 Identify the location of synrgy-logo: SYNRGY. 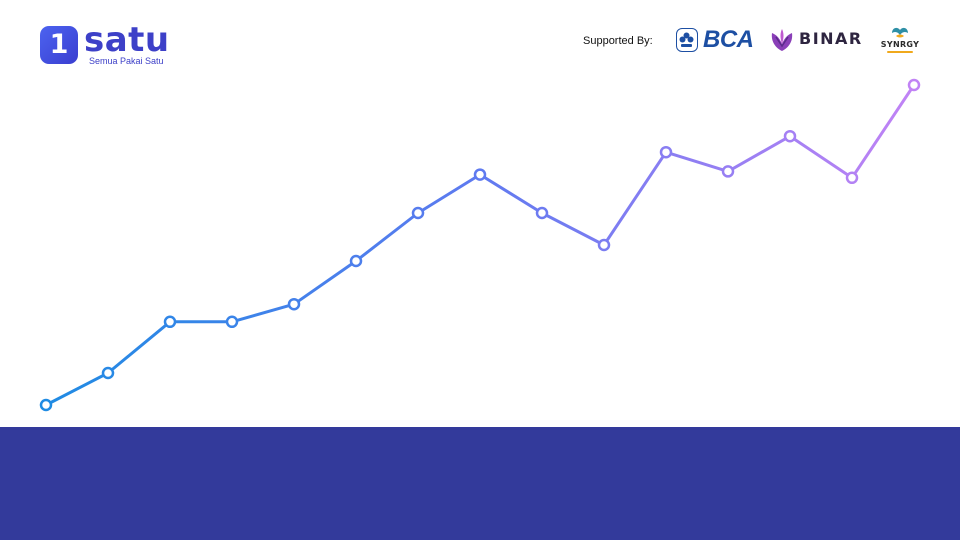
(900, 41).